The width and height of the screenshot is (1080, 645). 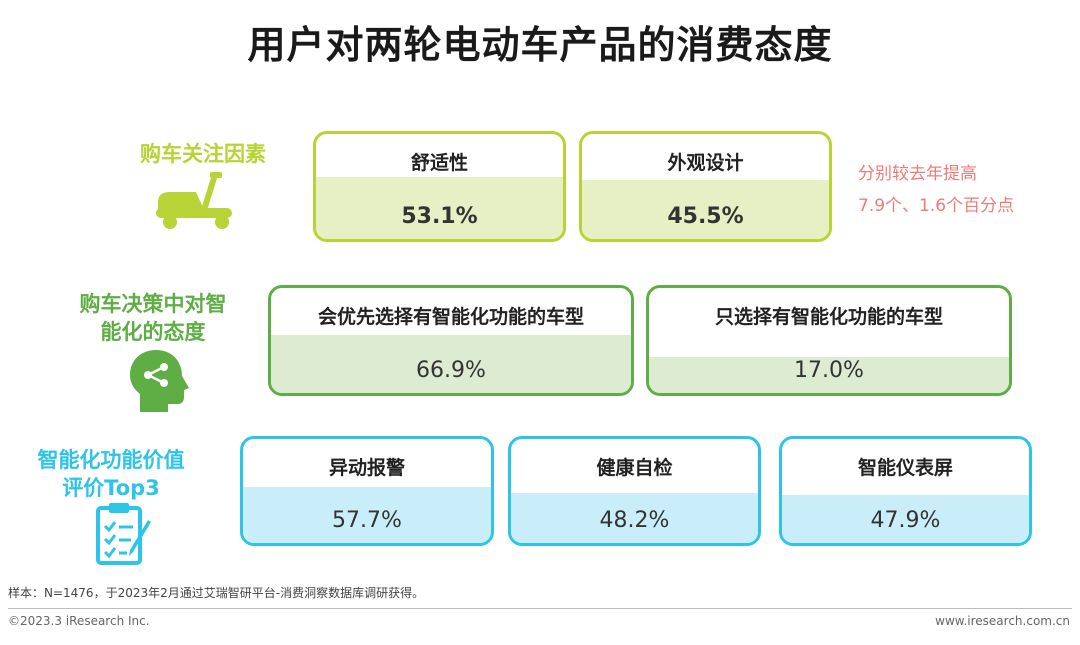 I want to click on card-value: 47.9%, so click(x=905, y=520).